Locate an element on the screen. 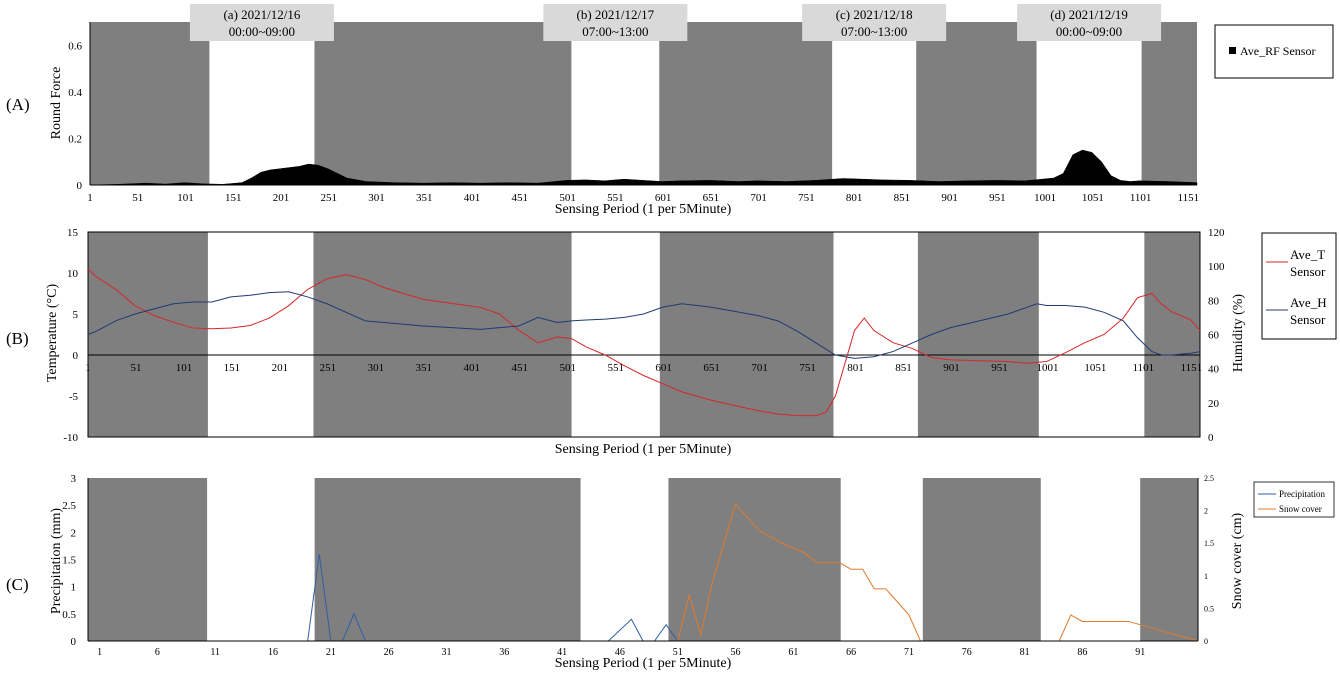  panel-b-ytick-5: 15 is located at coordinates (73, 233).